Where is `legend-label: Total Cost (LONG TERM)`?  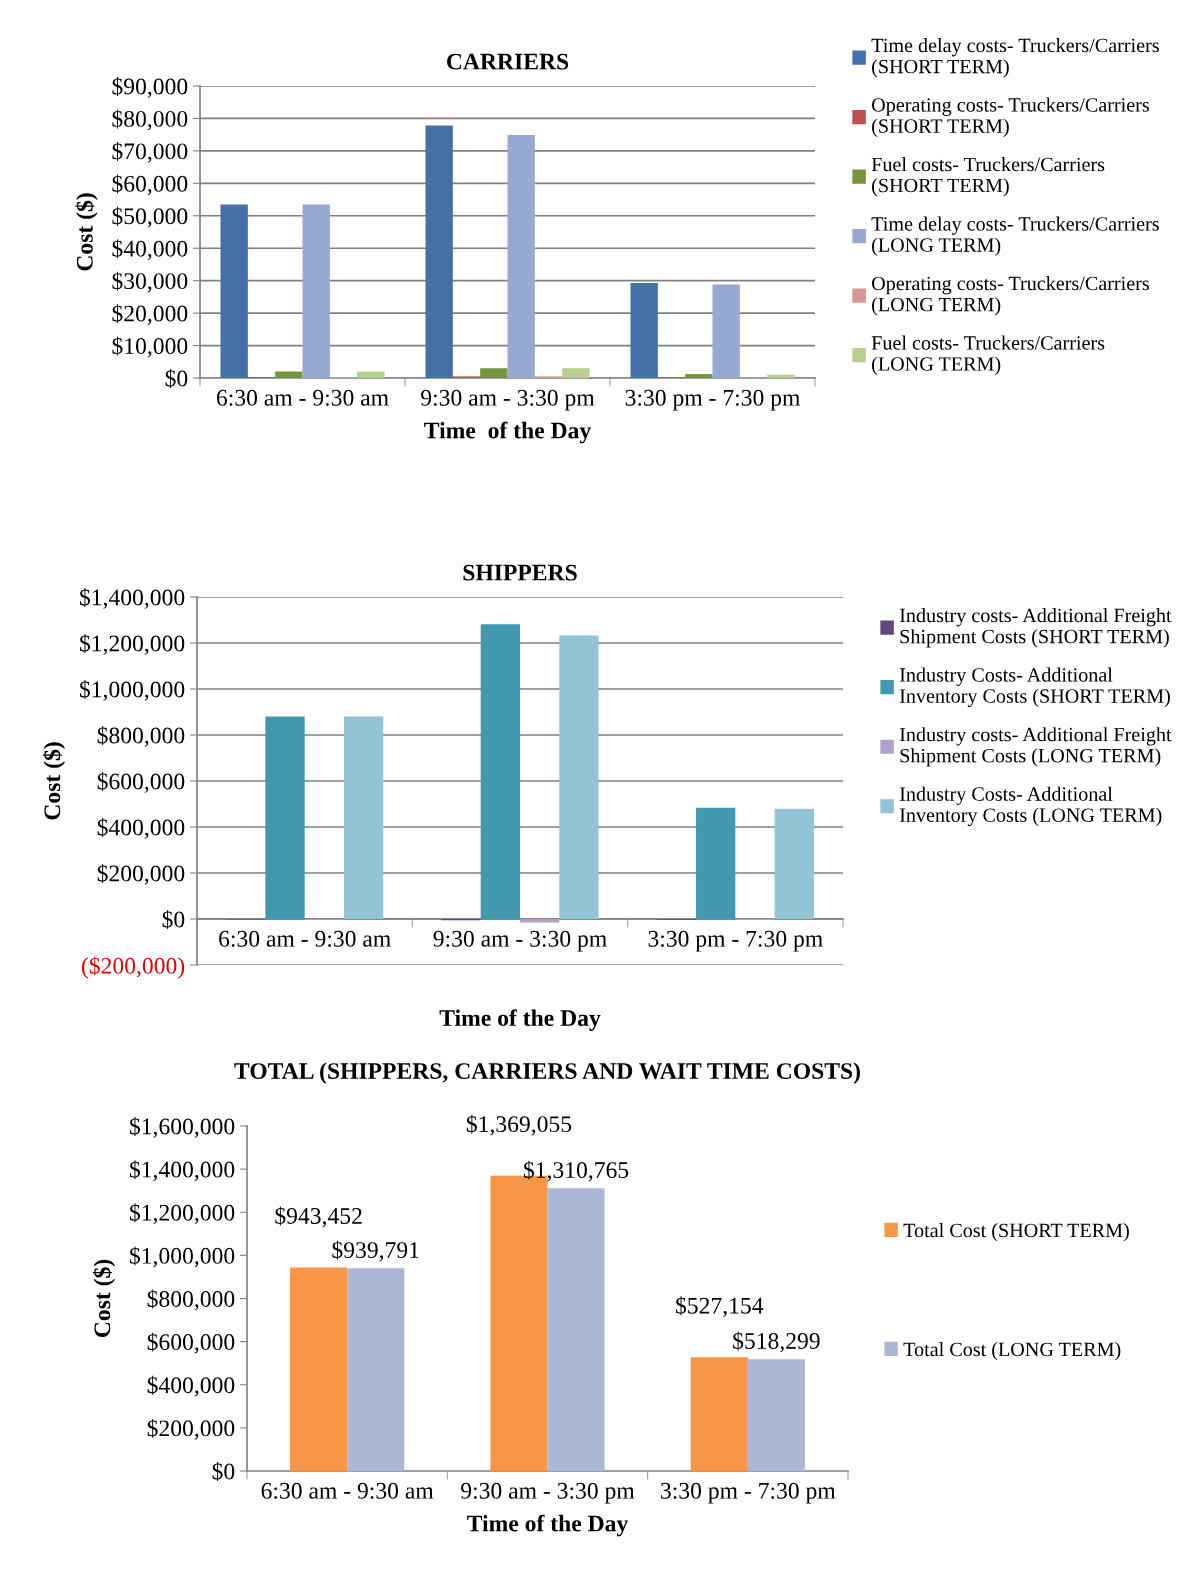 legend-label: Total Cost (LONG TERM) is located at coordinates (1012, 1351).